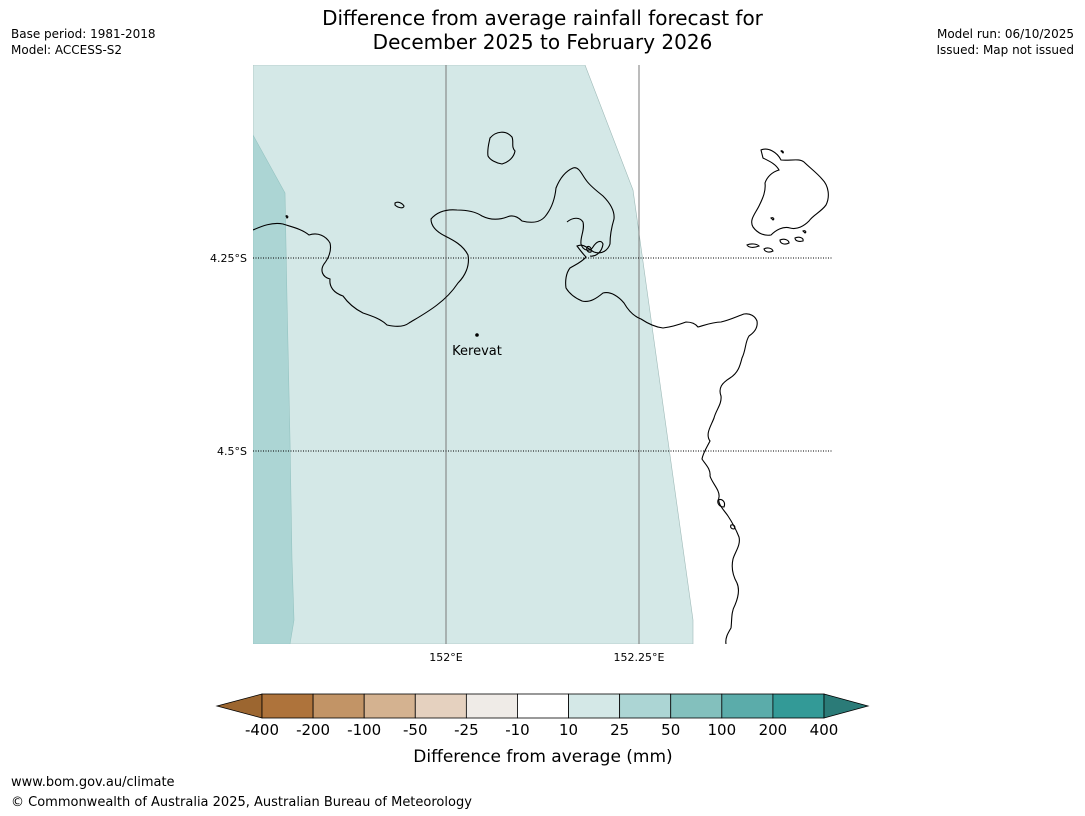  I want to click on islet-west-dot, so click(287, 217).